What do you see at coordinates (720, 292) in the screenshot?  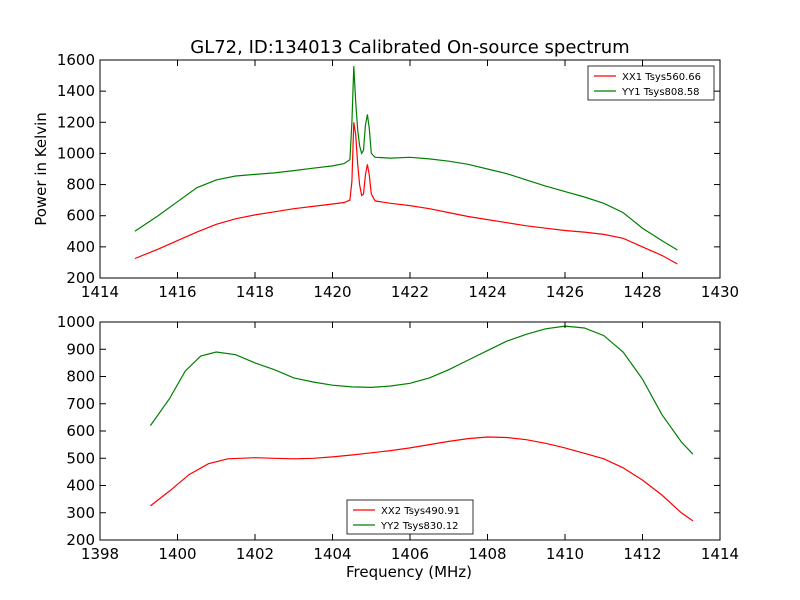 I see `x-tick-label: 1430` at bounding box center [720, 292].